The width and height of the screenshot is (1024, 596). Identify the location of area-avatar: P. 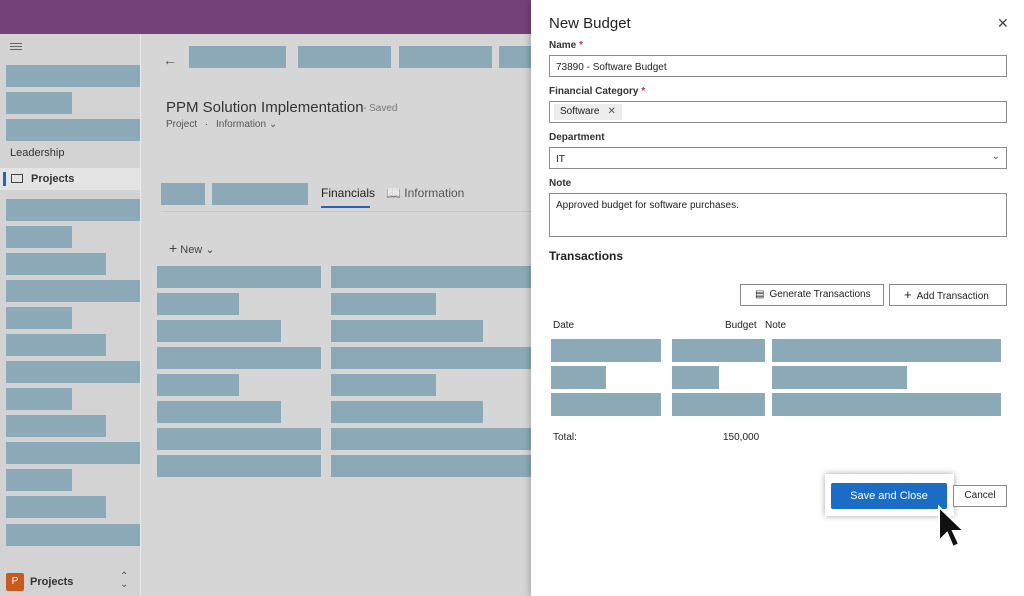
(15, 582).